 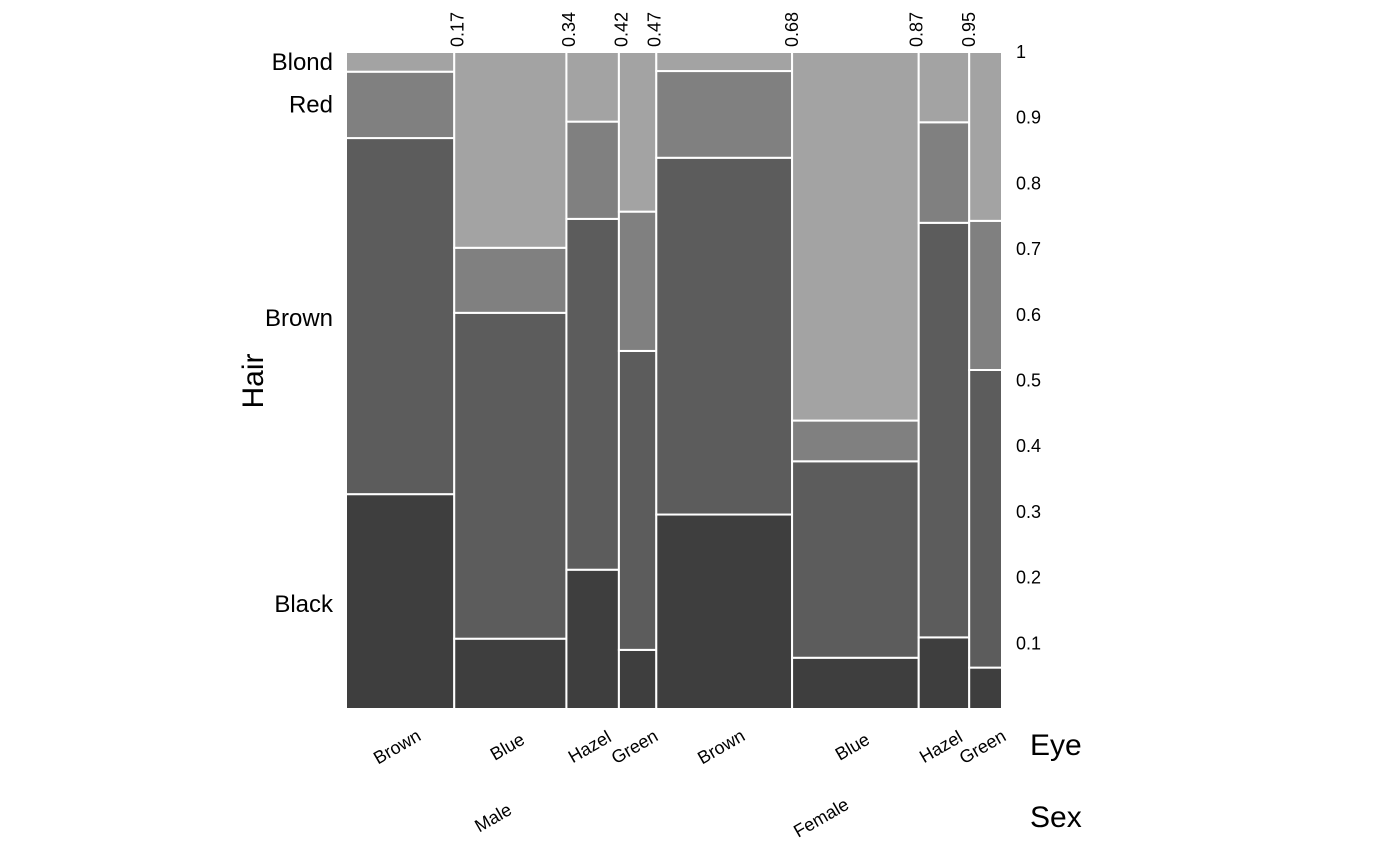 I want to click on tile-female-blue-blond, so click(x=855, y=236).